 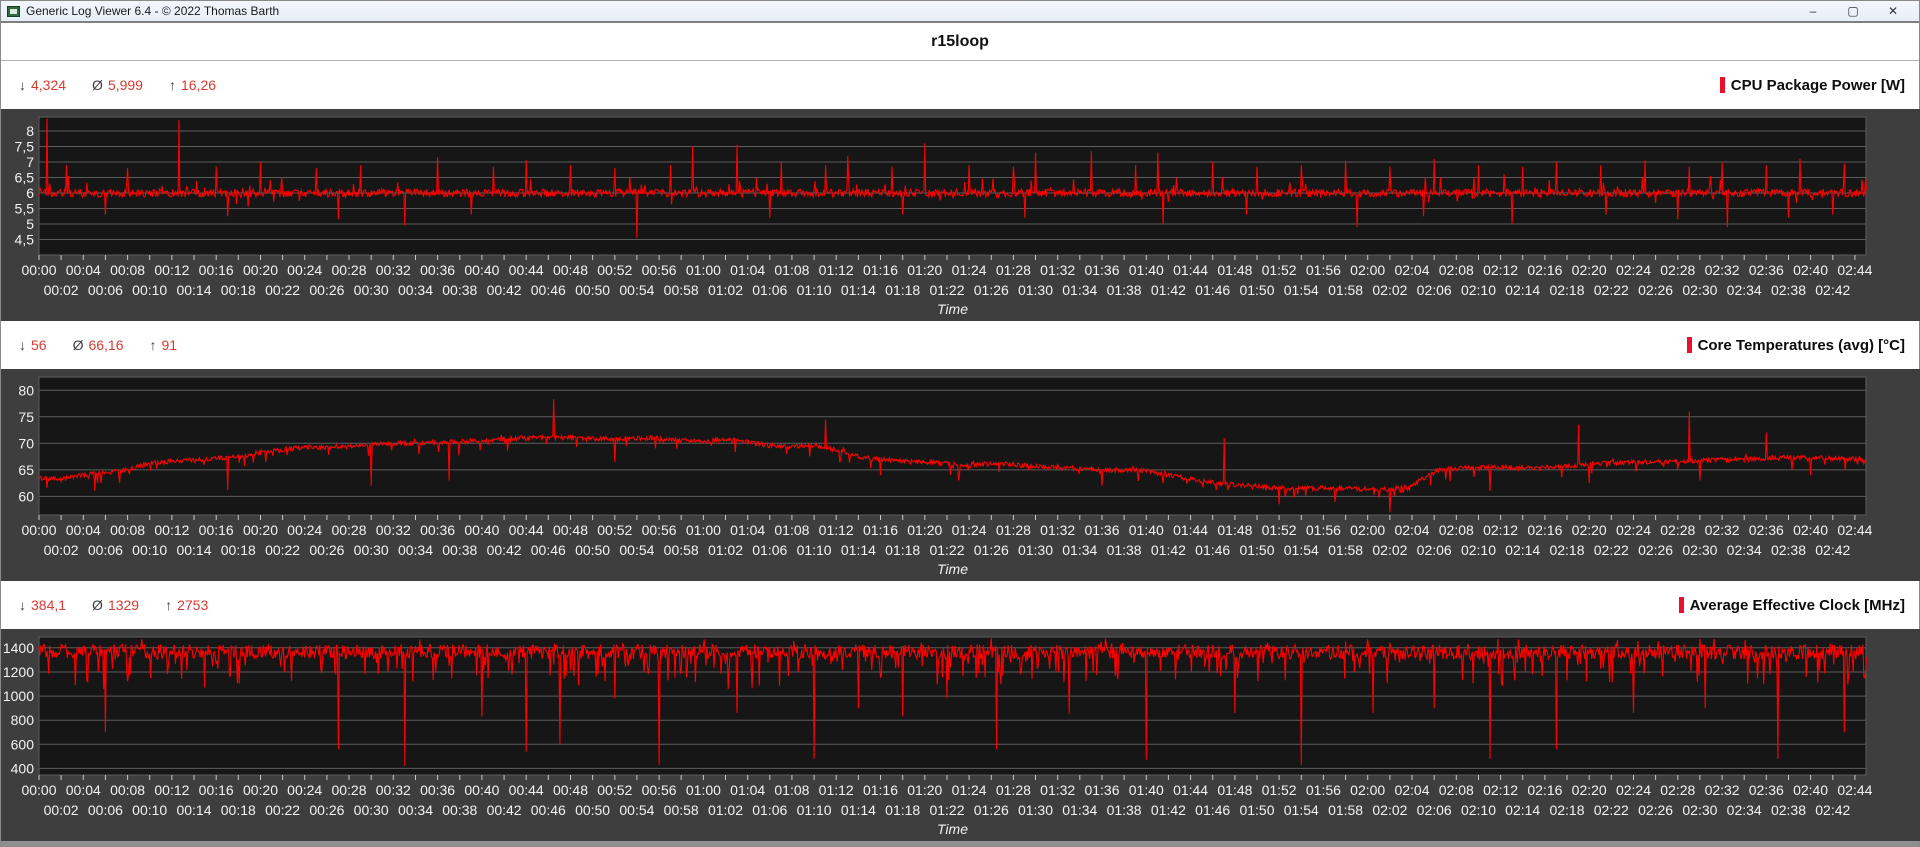 I want to click on svg-text: 01:50, so click(x=1256, y=550).